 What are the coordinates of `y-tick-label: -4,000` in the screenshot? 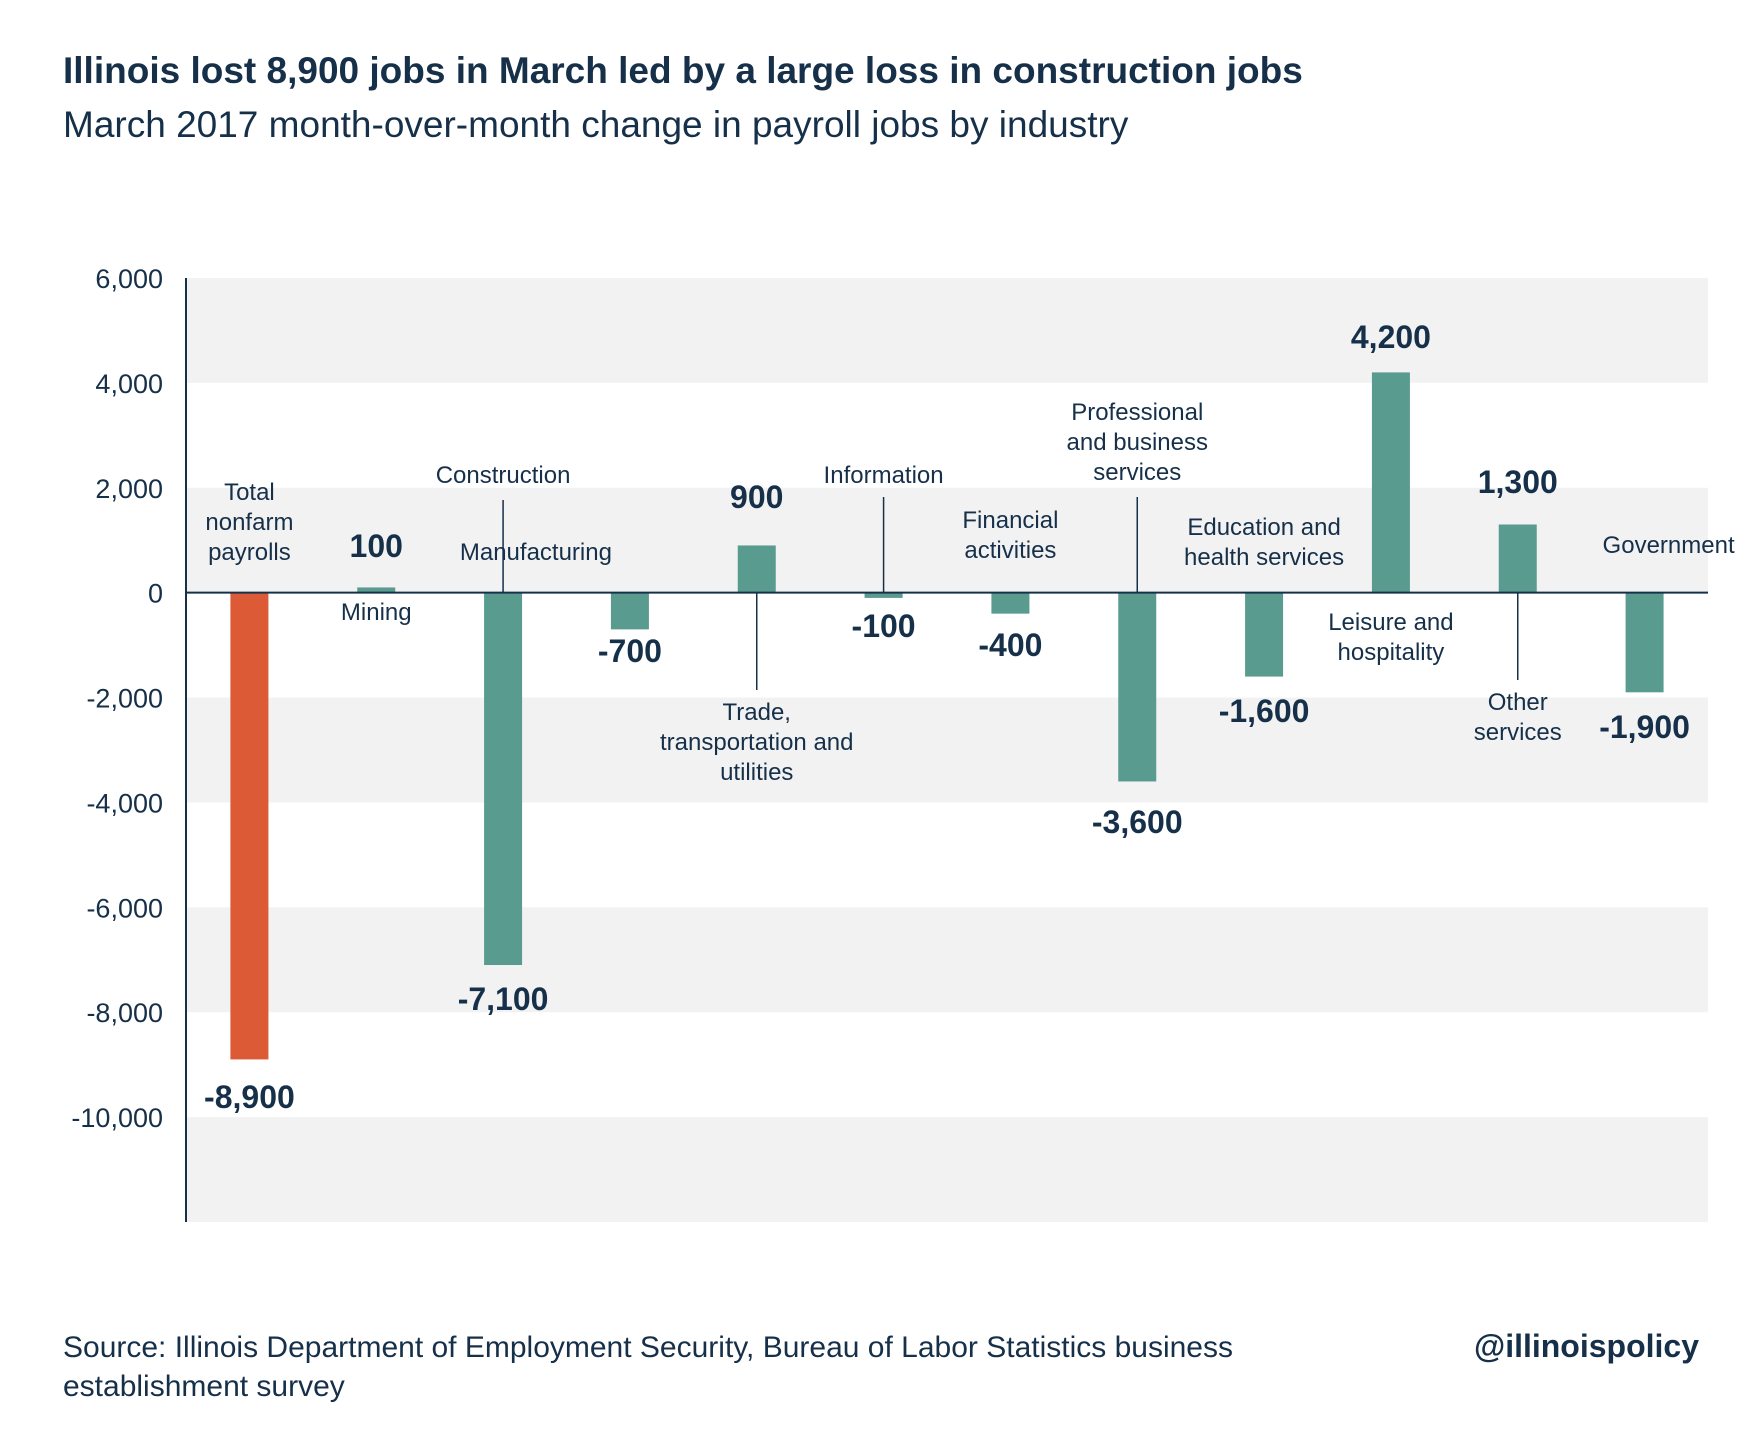 It's located at (124, 803).